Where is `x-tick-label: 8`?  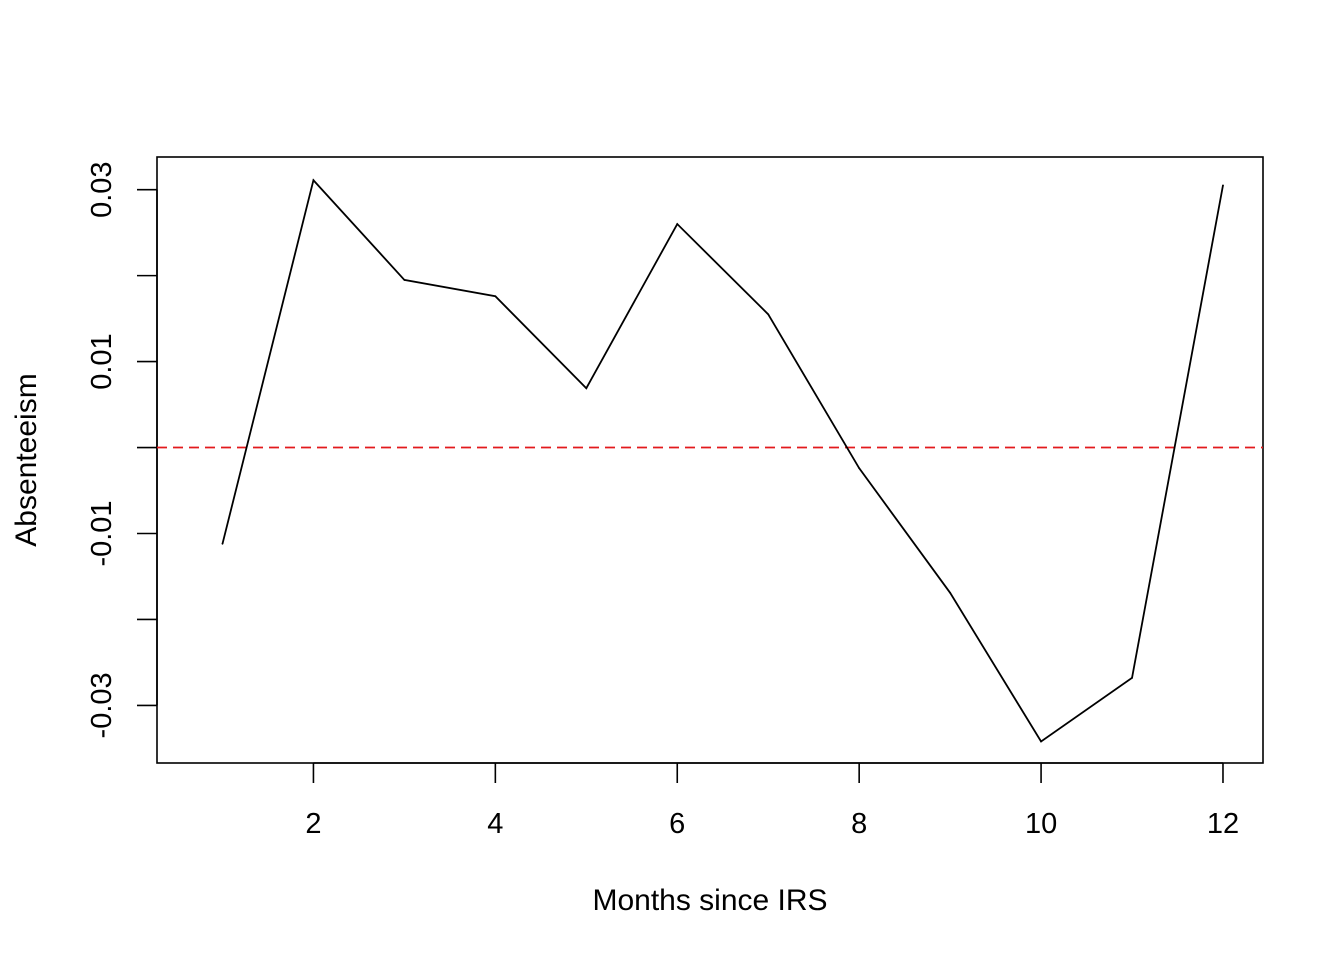 x-tick-label: 8 is located at coordinates (859, 824).